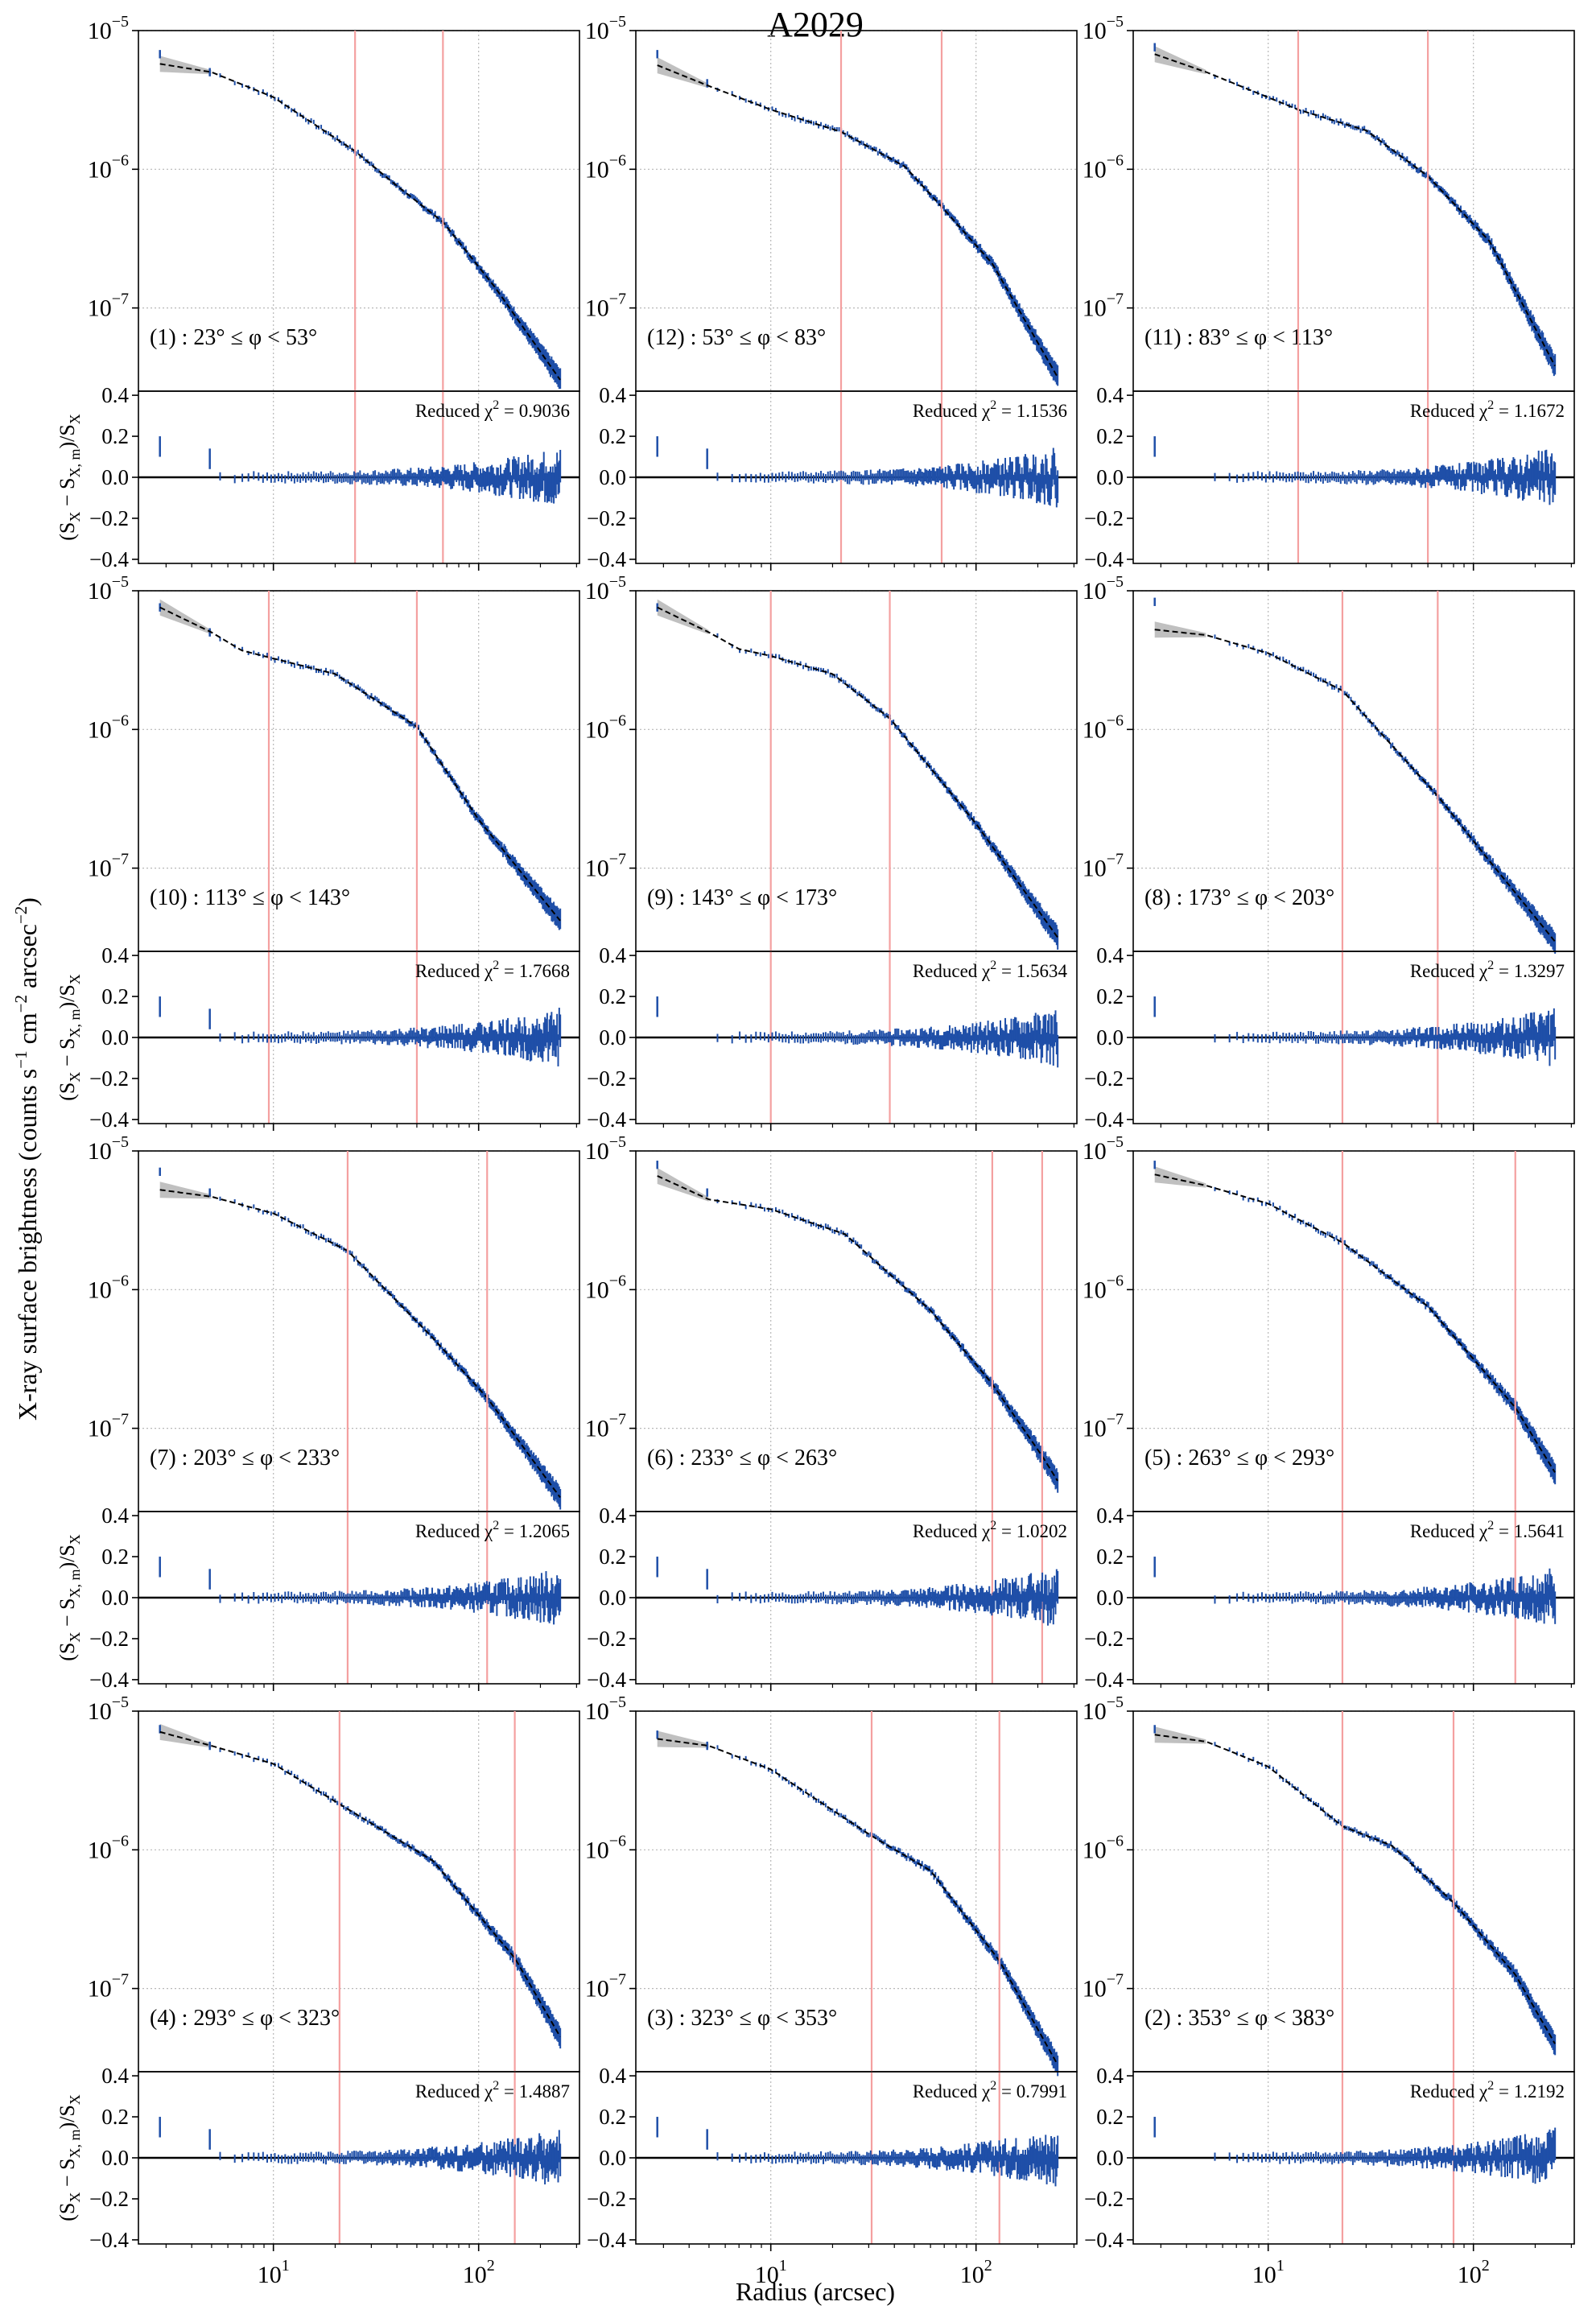 The image size is (1596, 2318). What do you see at coordinates (1487, 1530) in the screenshot?
I see `chi2-annotation: Reduced χ2 = 1.5641` at bounding box center [1487, 1530].